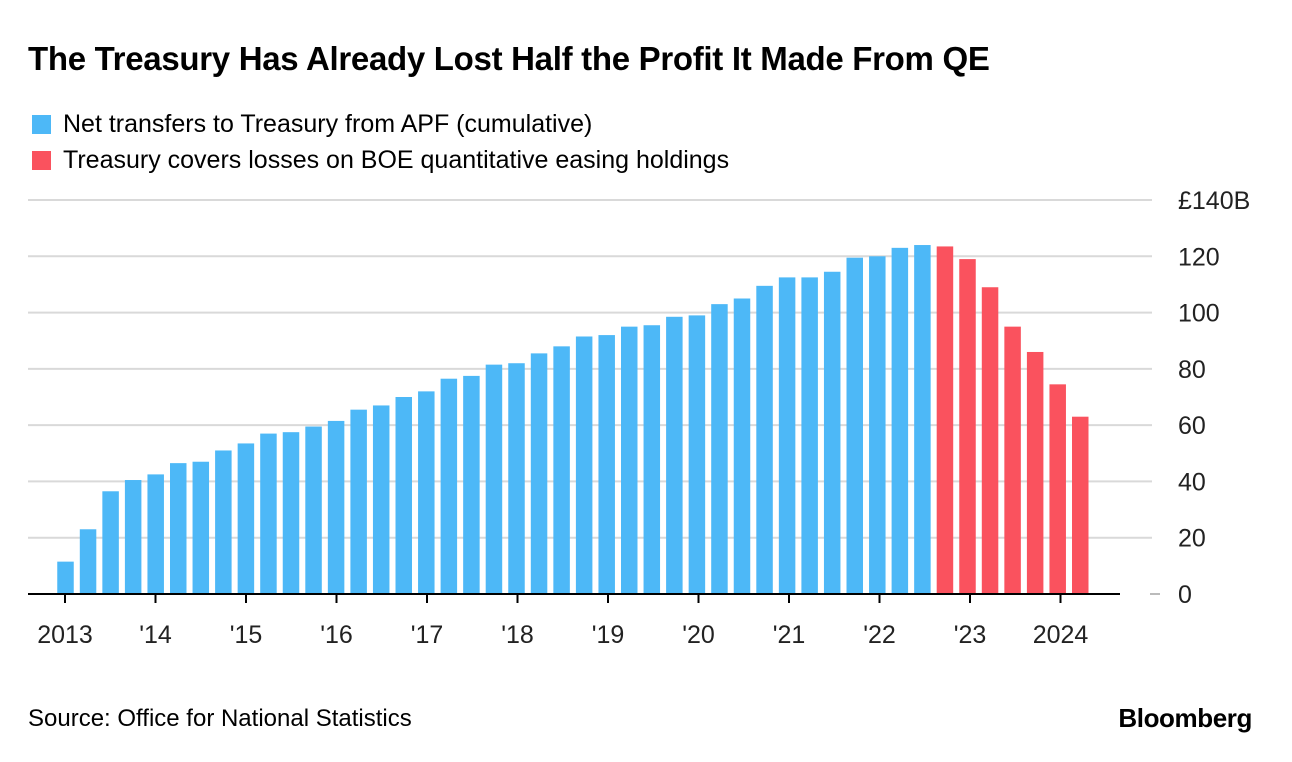 The width and height of the screenshot is (1292, 762). What do you see at coordinates (698, 635) in the screenshot?
I see `x-tick-label: '20` at bounding box center [698, 635].